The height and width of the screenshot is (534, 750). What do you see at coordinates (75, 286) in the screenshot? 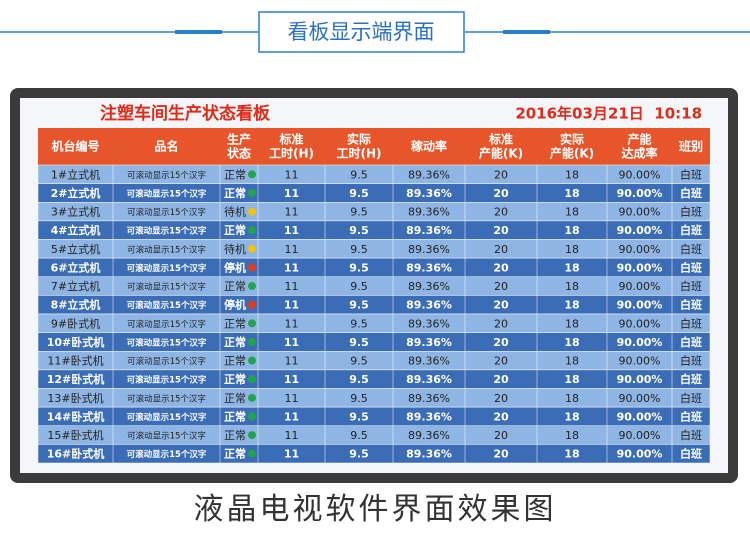
I see `table-cell: 7#立式机` at bounding box center [75, 286].